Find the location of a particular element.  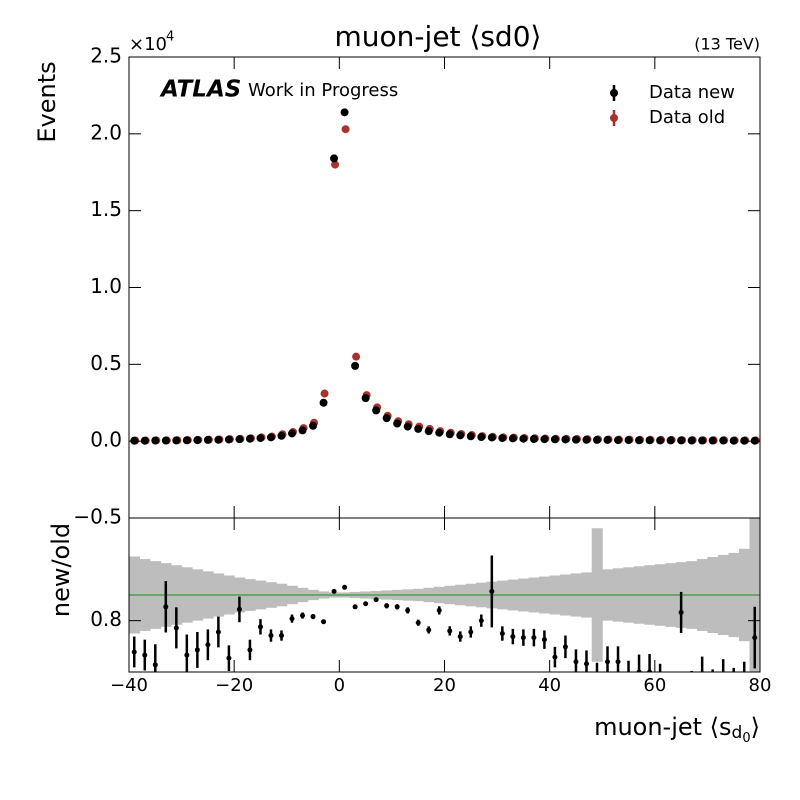

ratio-y-label: new/old is located at coordinates (61, 570).